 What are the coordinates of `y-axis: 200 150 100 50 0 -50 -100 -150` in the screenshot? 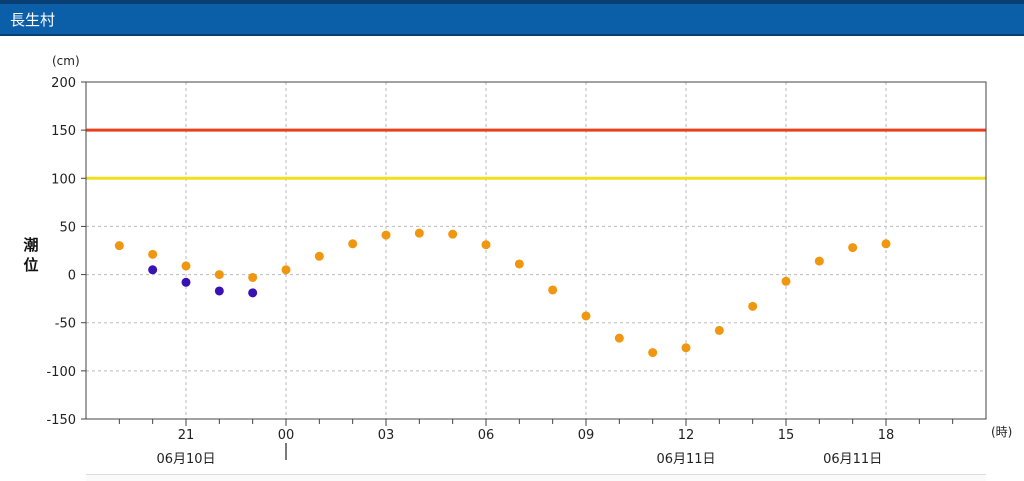 It's located at (66, 252).